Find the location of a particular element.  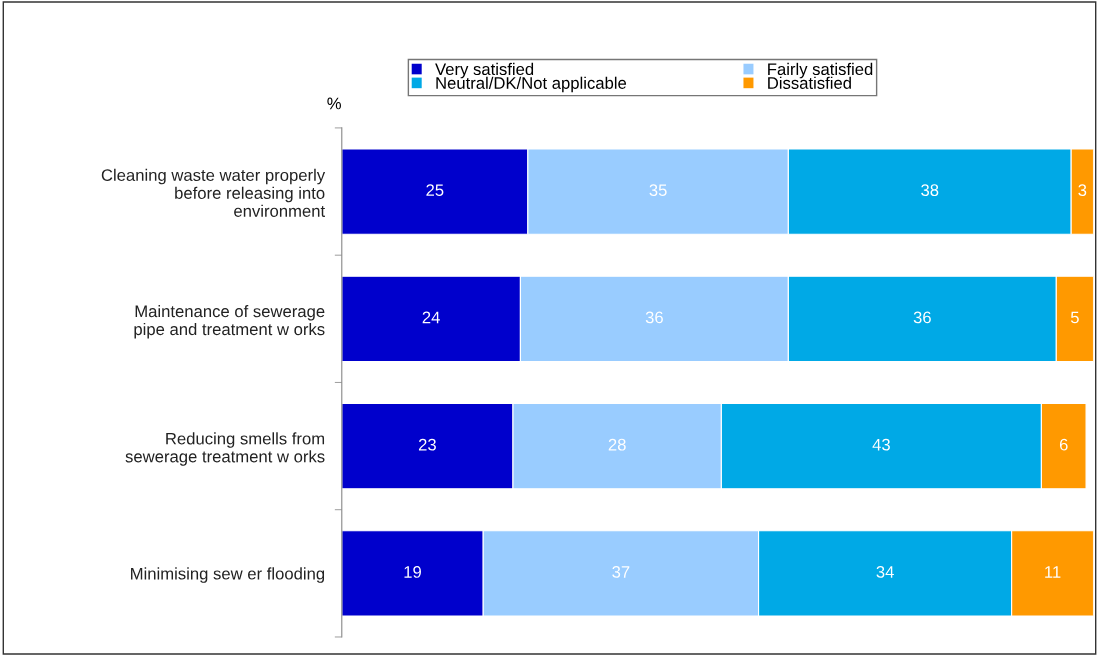

y-tick-label: Cleaning waste water properly before releasing into environment is located at coordinates (213, 192).